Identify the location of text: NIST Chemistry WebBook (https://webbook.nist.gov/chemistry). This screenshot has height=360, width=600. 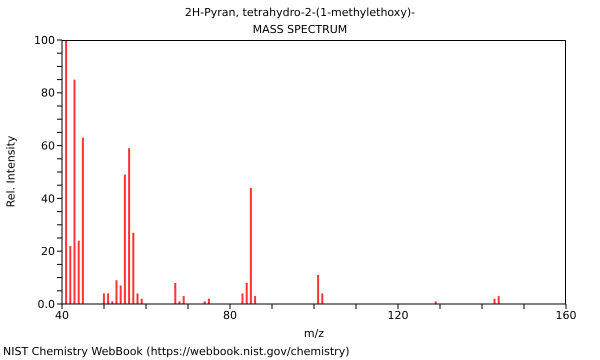
(176, 351).